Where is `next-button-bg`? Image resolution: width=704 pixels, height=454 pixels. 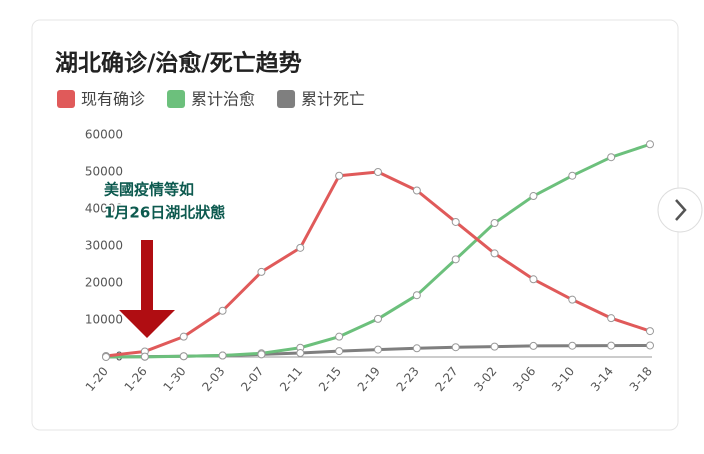 next-button-bg is located at coordinates (680, 210).